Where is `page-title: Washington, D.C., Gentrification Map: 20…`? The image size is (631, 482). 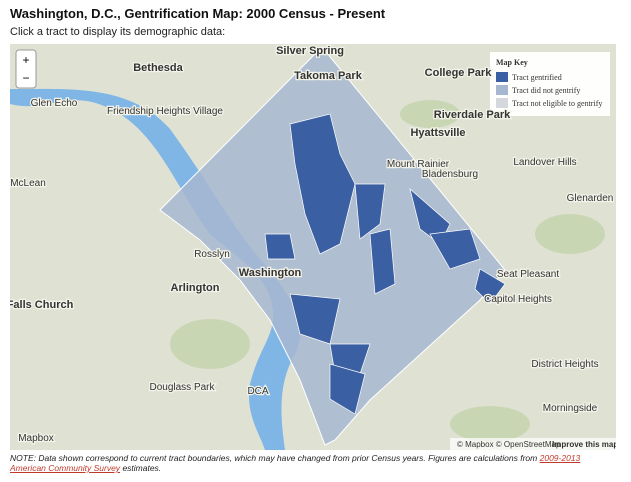
page-title: Washington, D.C., Gentrification Map: 20… is located at coordinates (198, 13).